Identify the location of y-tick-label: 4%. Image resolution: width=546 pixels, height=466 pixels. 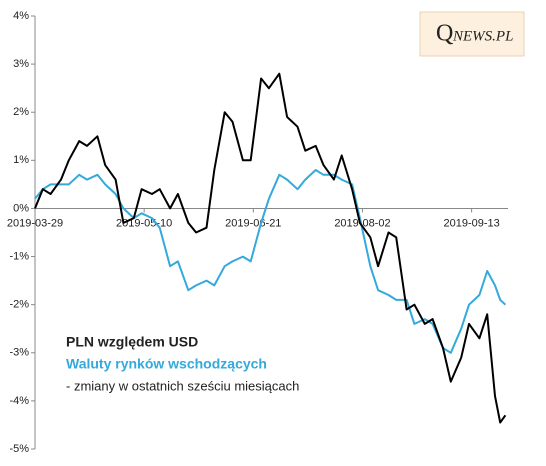
(21, 16).